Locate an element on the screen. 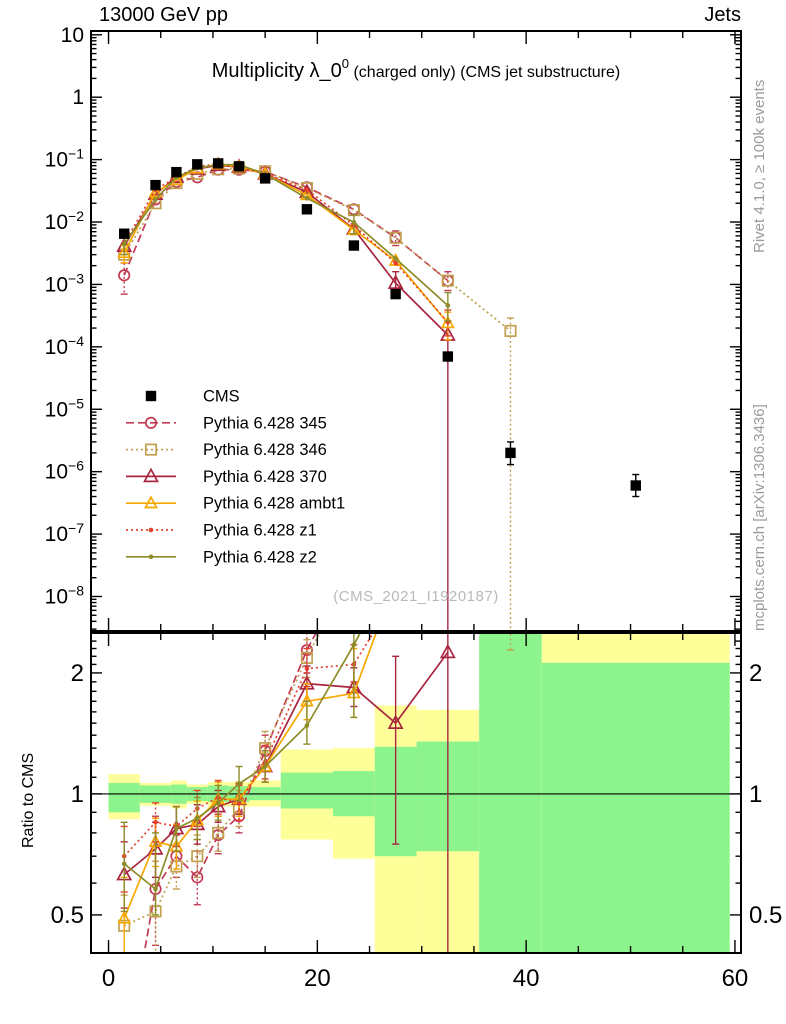  svg-text: 10⁻⁸ is located at coordinates (65, 595).